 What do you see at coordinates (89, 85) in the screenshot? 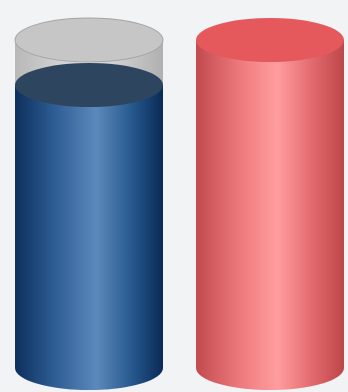
I see `liquid-surface` at bounding box center [89, 85].